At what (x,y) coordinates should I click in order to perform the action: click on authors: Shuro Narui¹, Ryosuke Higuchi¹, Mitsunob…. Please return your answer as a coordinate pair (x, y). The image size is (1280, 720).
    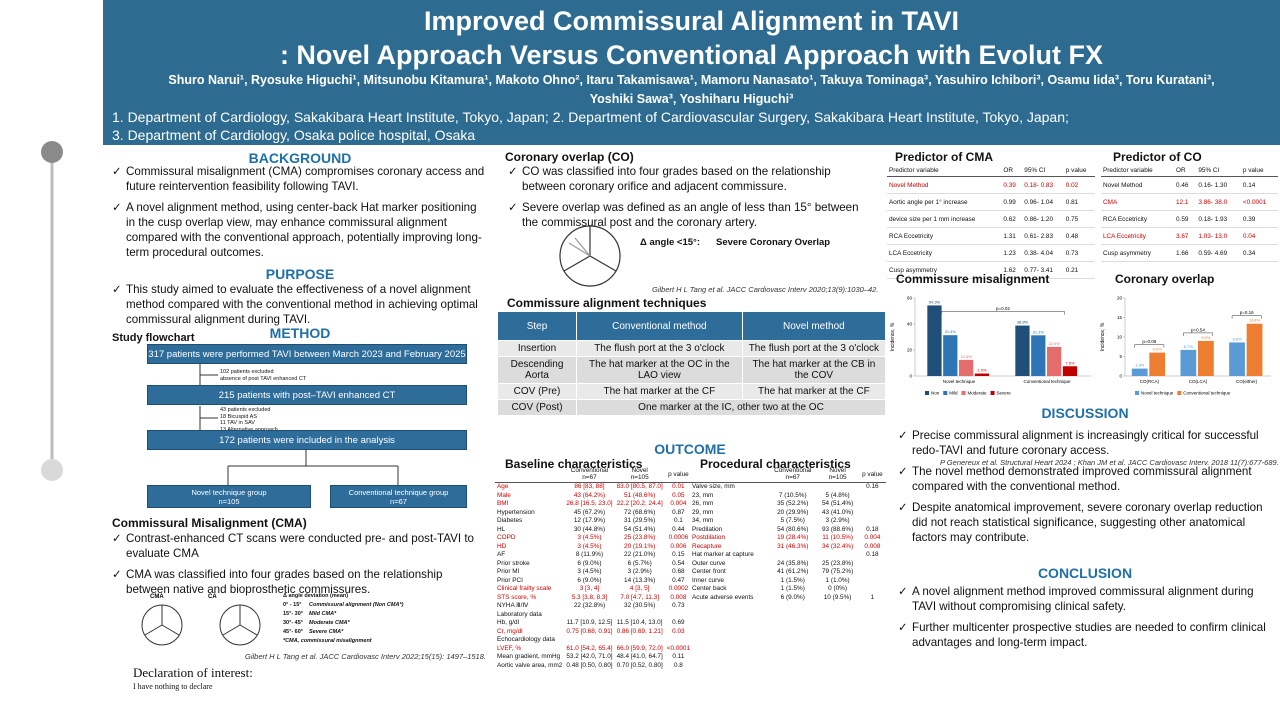
    Looking at the image, I should click on (691, 80).